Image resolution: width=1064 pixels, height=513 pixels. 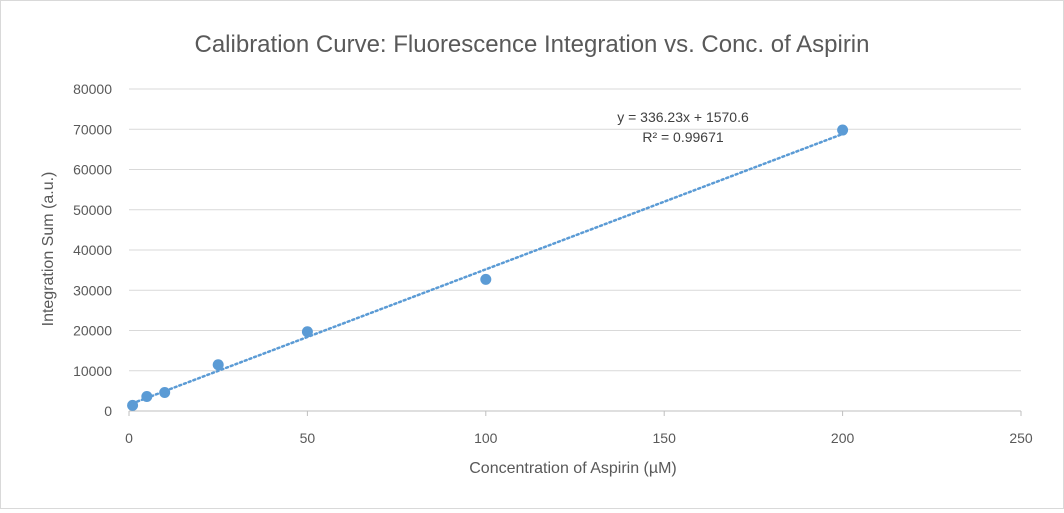 I want to click on y-tick-label: 10000, so click(x=92, y=371).